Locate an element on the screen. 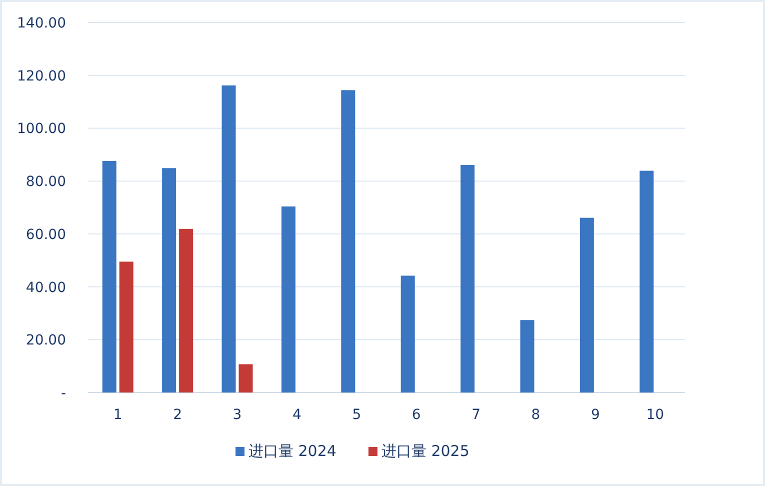  legend-label: 进口量 2025 is located at coordinates (425, 451).